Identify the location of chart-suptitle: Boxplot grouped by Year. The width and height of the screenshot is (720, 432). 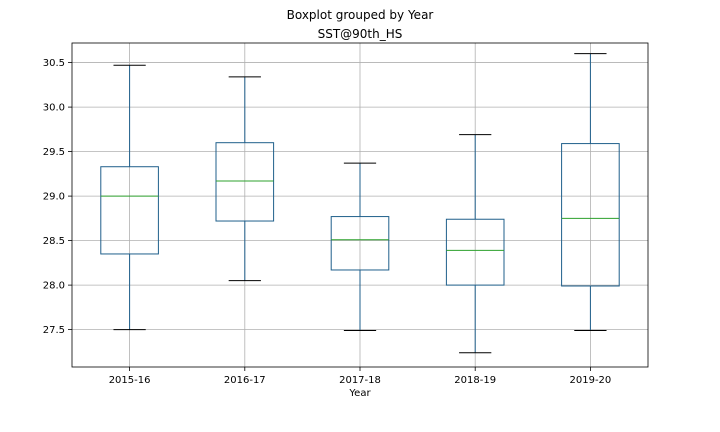
(360, 15).